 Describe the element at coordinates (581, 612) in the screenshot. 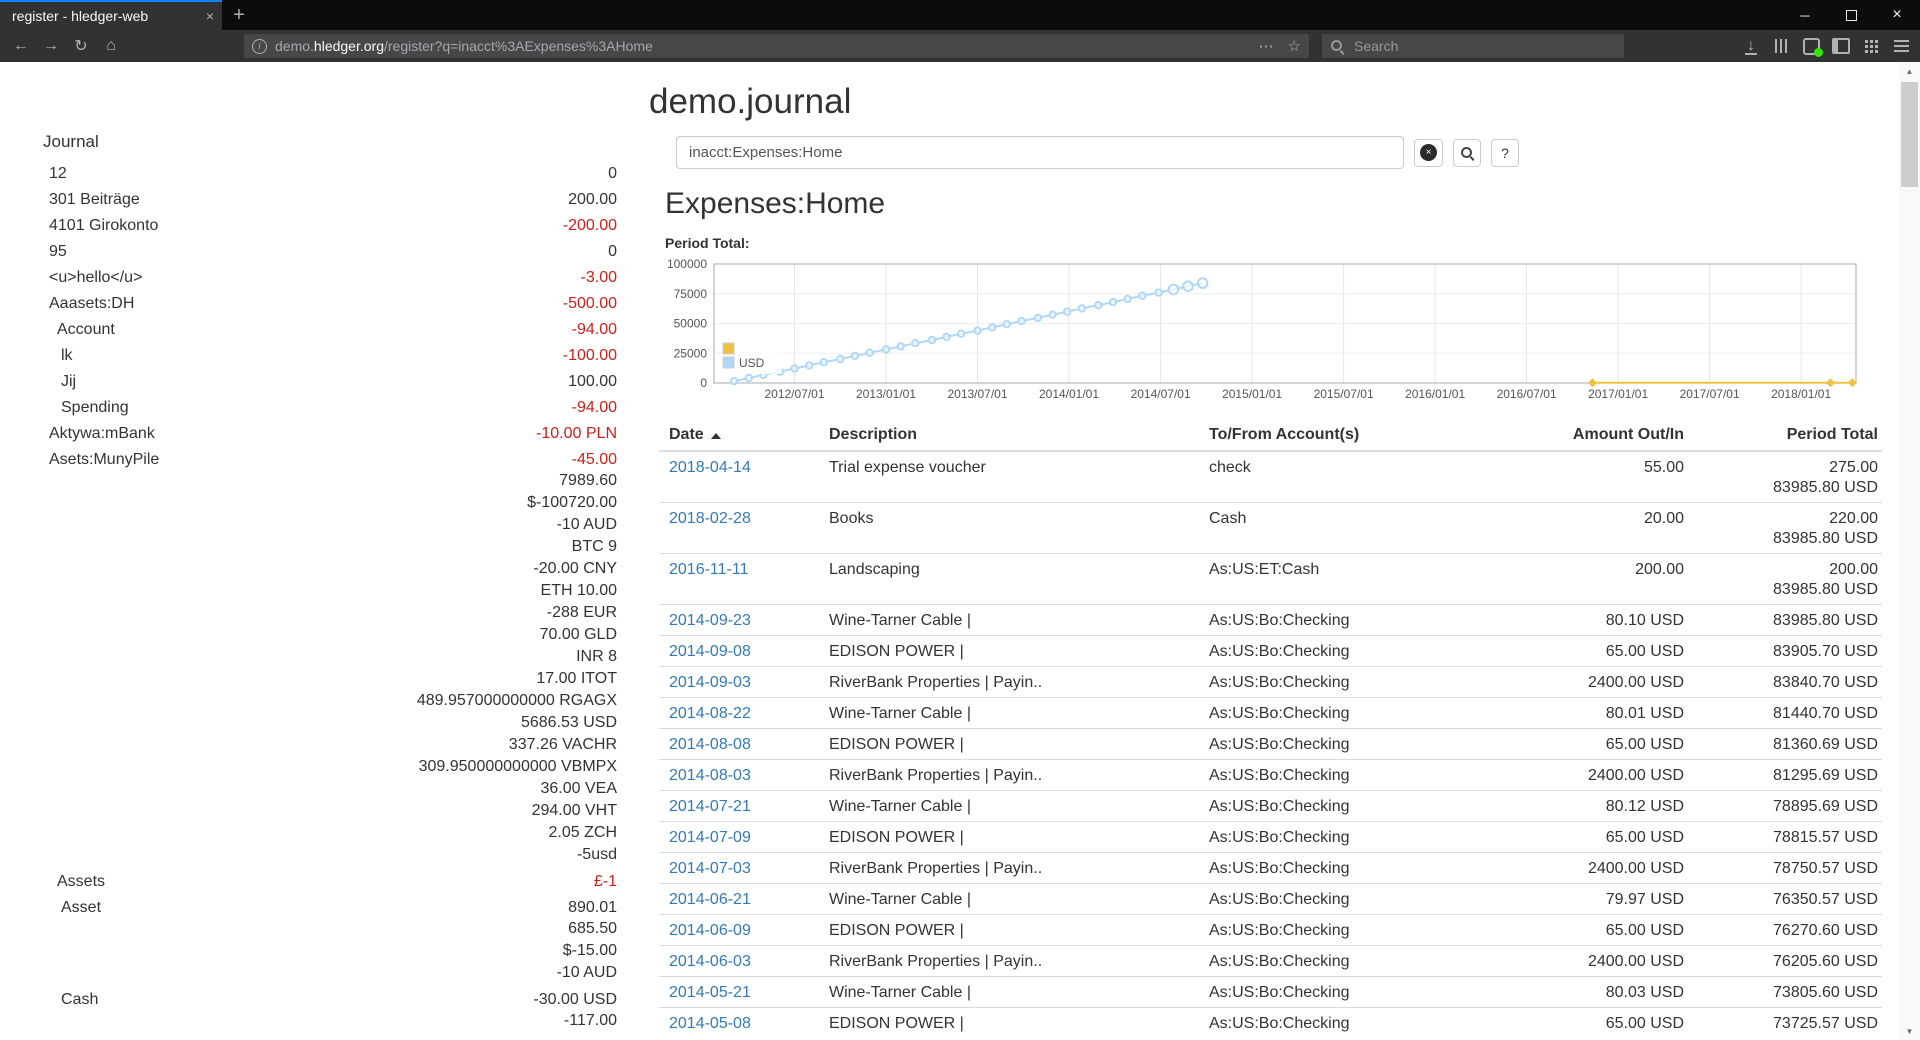

I see `balance-amount: -288 EUR` at that location.